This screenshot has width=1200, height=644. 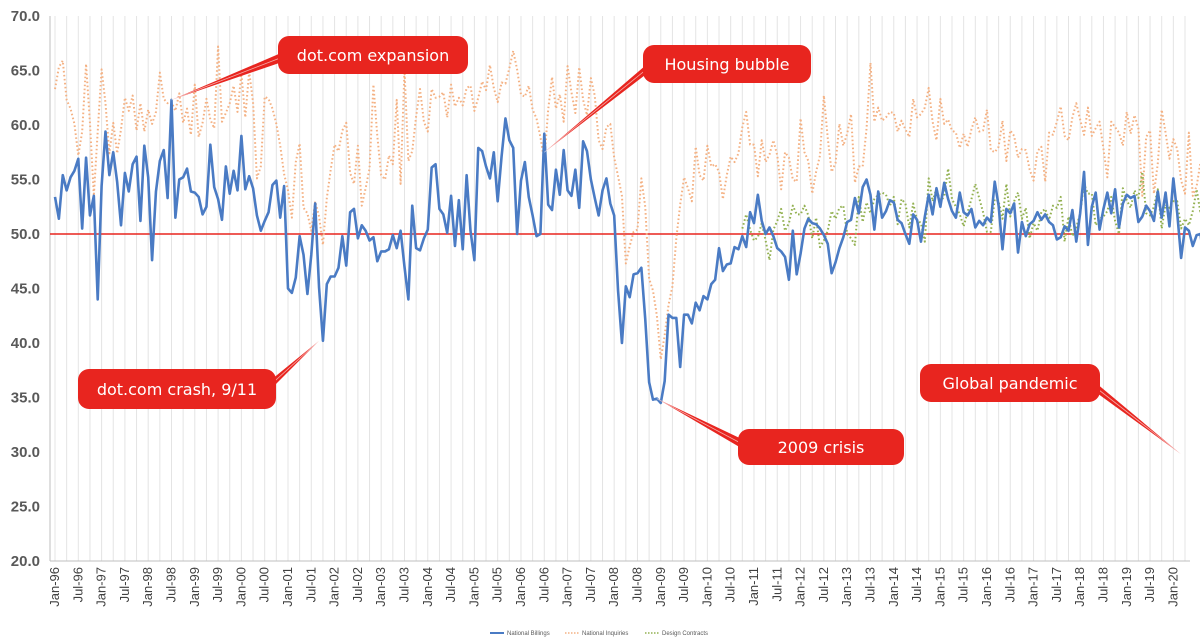 What do you see at coordinates (800, 587) in the screenshot?
I see `x-tick-label: Jan-12` at bounding box center [800, 587].